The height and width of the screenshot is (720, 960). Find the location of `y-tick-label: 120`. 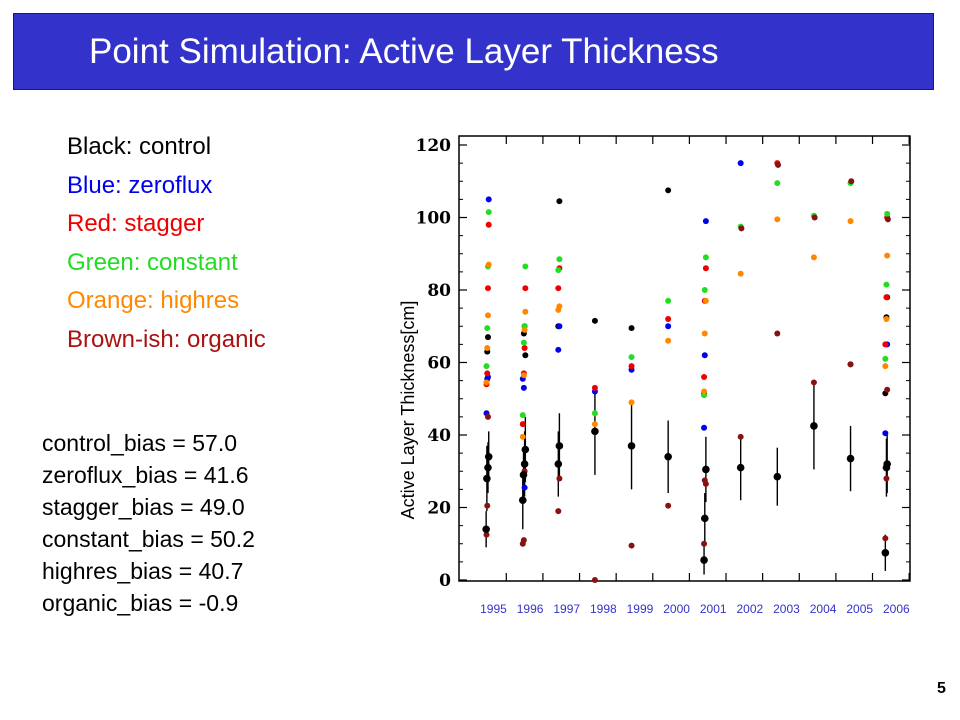

y-tick-label: 120 is located at coordinates (434, 146).